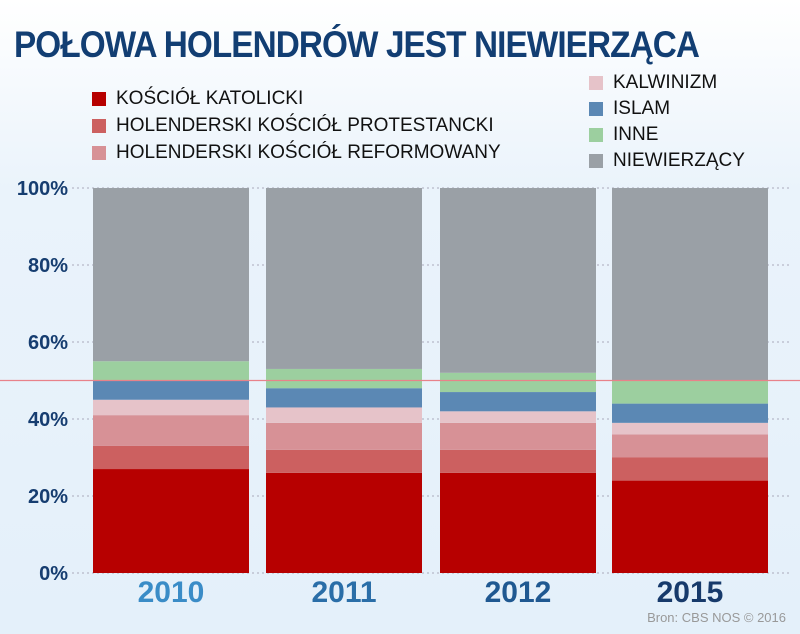 The width and height of the screenshot is (800, 634). Describe the element at coordinates (53, 574) in the screenshot. I see `y-tick-label: 0%` at that location.